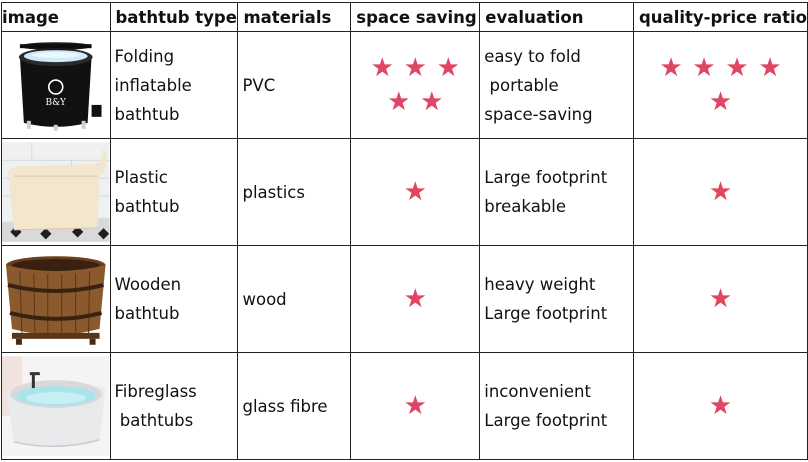 Image resolution: width=808 pixels, height=462 pixels. I want to click on header-evaluation: evaluation, so click(556, 17).